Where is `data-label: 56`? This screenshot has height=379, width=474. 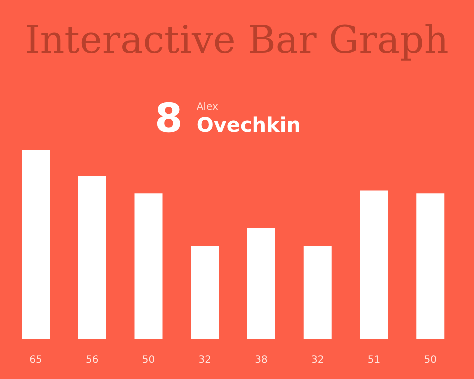
data-label: 56 is located at coordinates (92, 360).